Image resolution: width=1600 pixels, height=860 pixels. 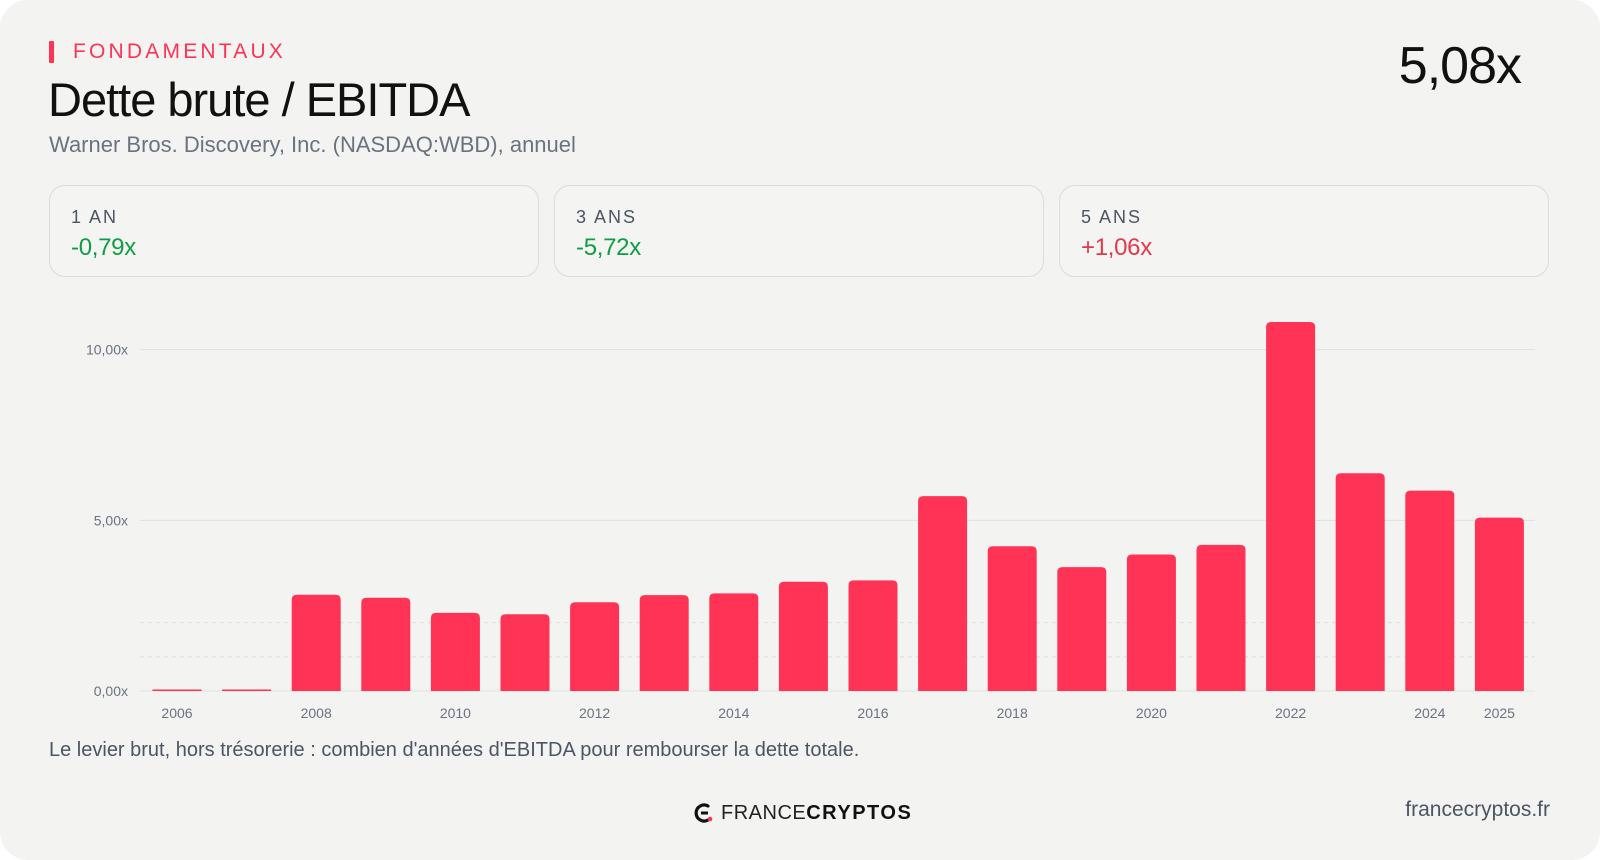 I want to click on brand-logo: FRANCE CRYPTOS, so click(x=802, y=813).